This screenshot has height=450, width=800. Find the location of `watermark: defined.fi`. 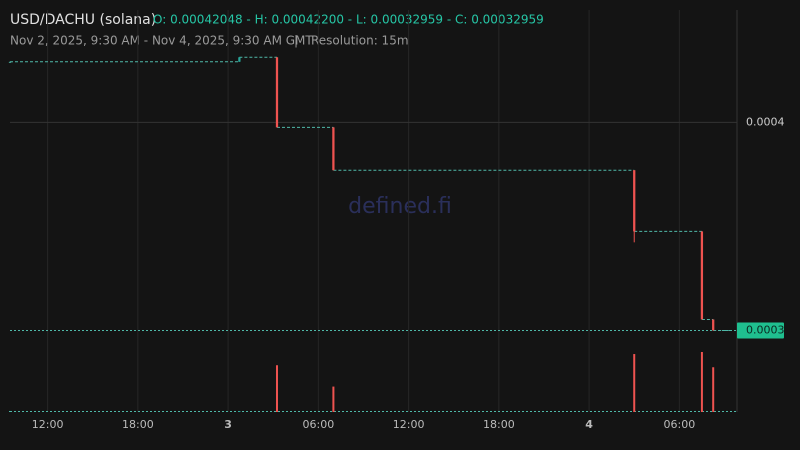

watermark: defined.fi is located at coordinates (400, 206).